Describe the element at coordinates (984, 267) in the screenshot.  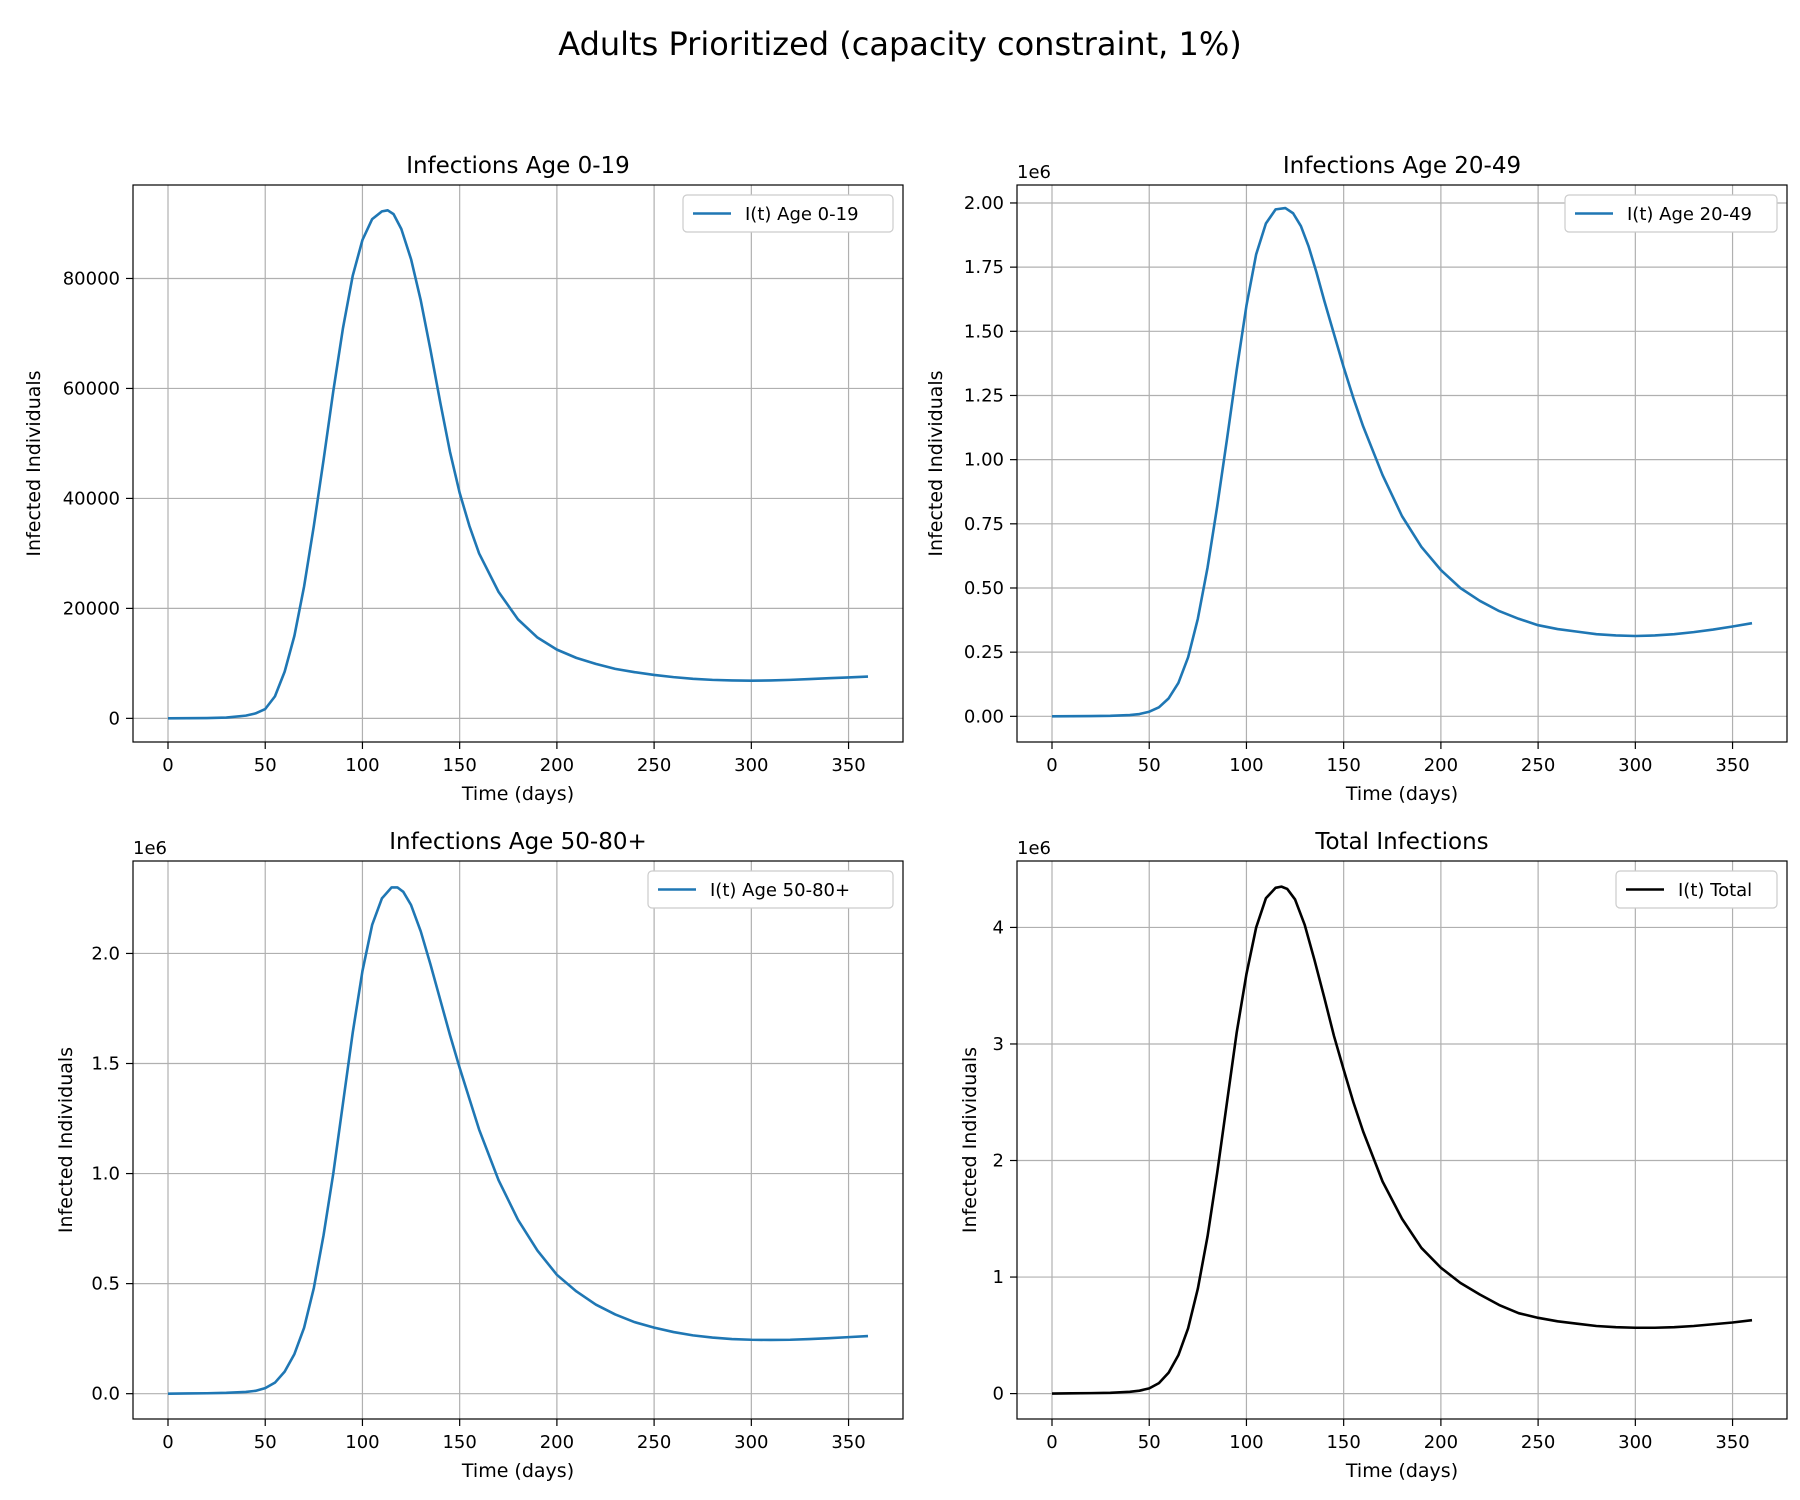
I see `y-tick-label: 1.75` at that location.